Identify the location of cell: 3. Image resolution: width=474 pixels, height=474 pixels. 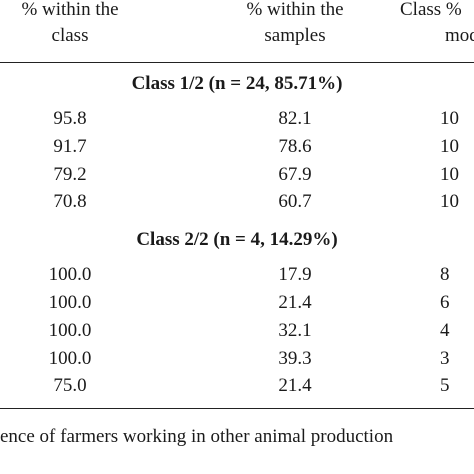
(445, 358).